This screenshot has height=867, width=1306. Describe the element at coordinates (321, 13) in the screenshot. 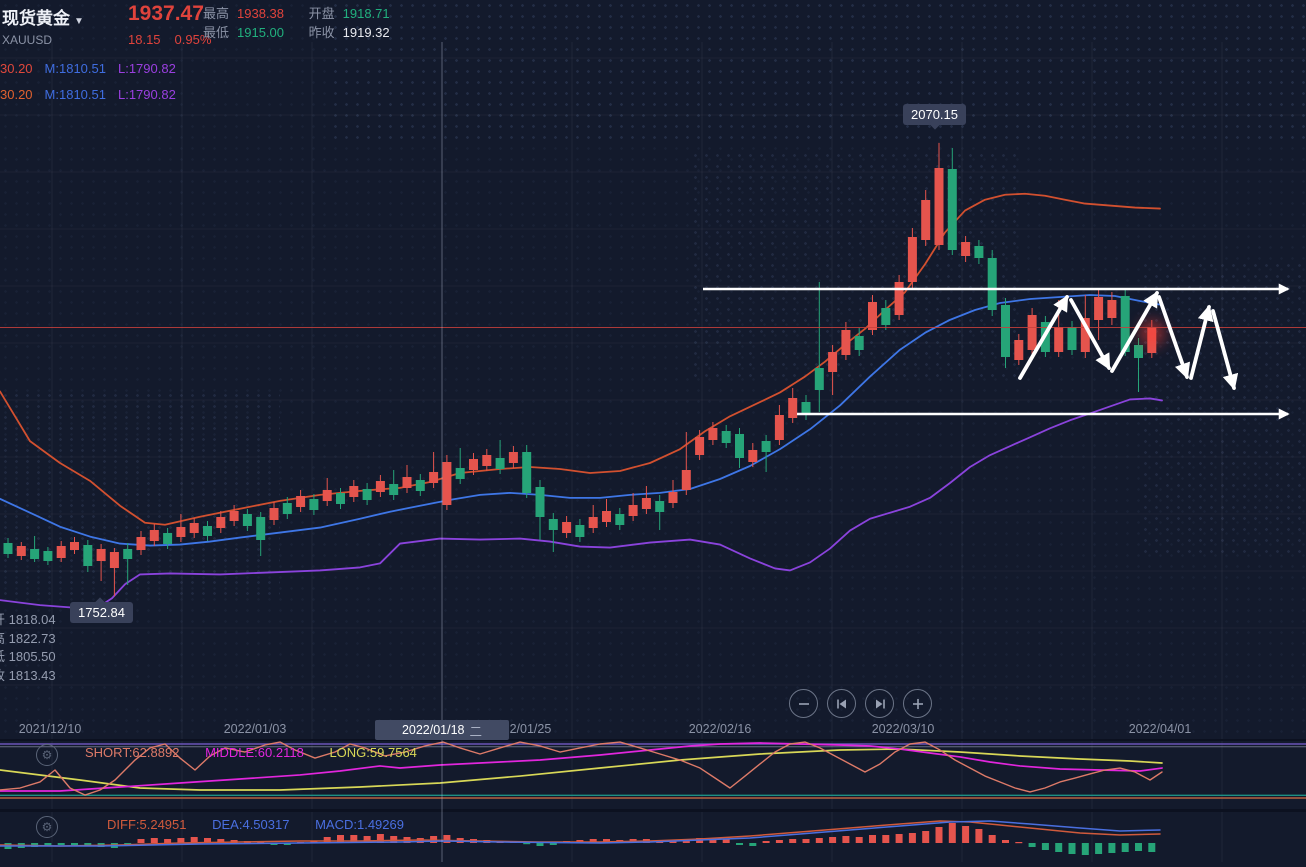

I see `stat-label: 开盘` at that location.